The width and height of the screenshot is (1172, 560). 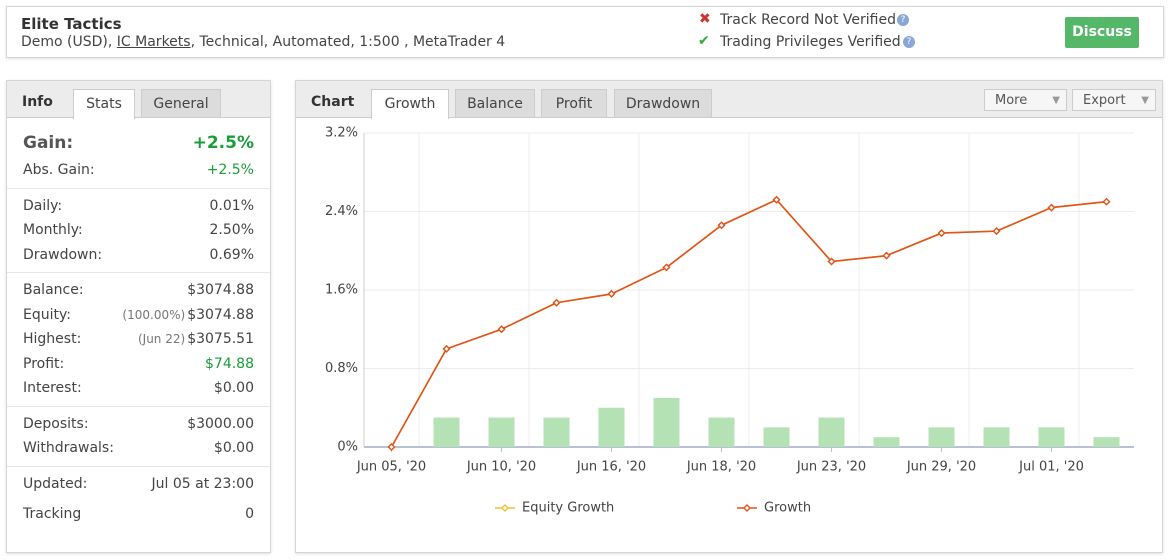 I want to click on x-tick-label: Jul 01, '20, so click(x=1051, y=467).